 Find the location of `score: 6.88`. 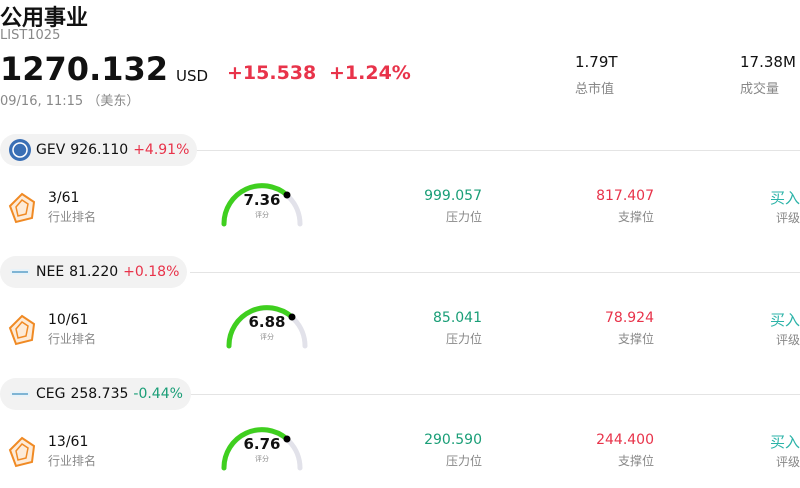

score: 6.88 is located at coordinates (267, 322).